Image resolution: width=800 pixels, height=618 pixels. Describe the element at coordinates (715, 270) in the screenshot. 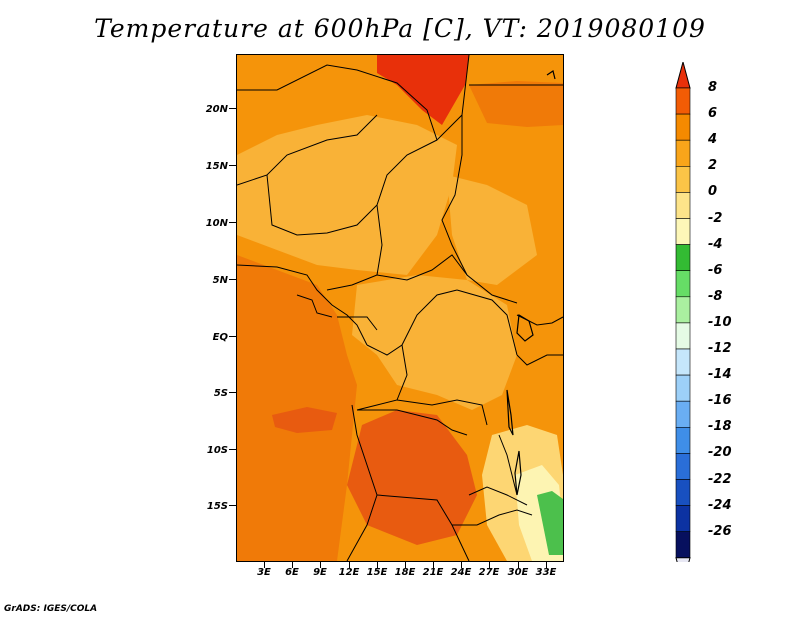

I see `colorbar-label: -6` at that location.